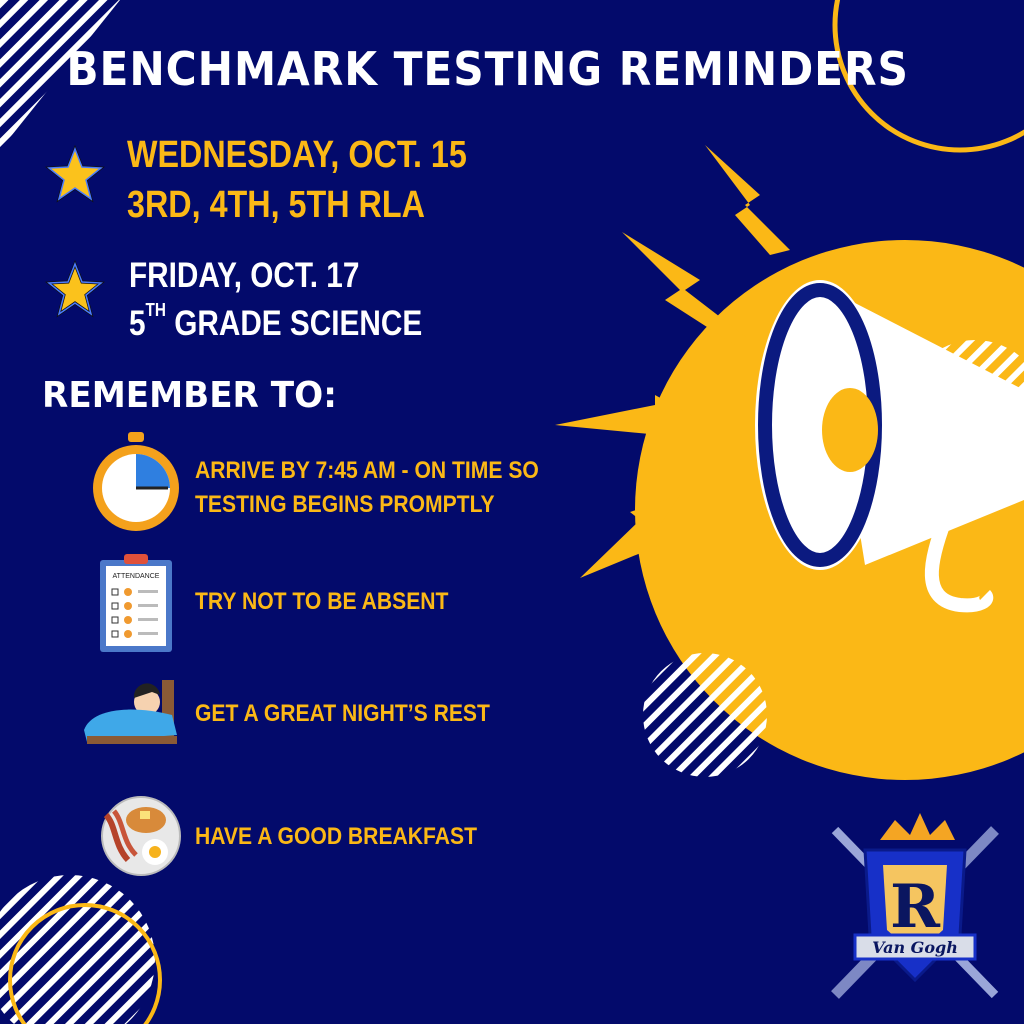  I want to click on grade-suffix: TH, so click(155, 310).